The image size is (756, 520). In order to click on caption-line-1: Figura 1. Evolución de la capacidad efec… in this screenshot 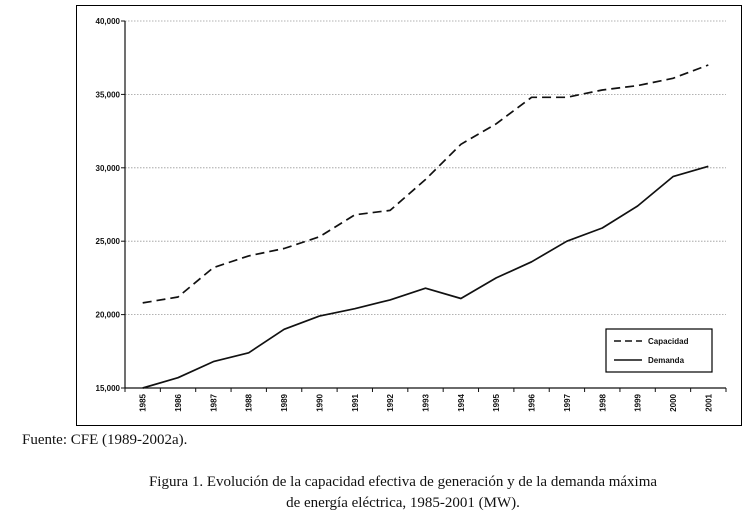, I will do `click(403, 482)`.